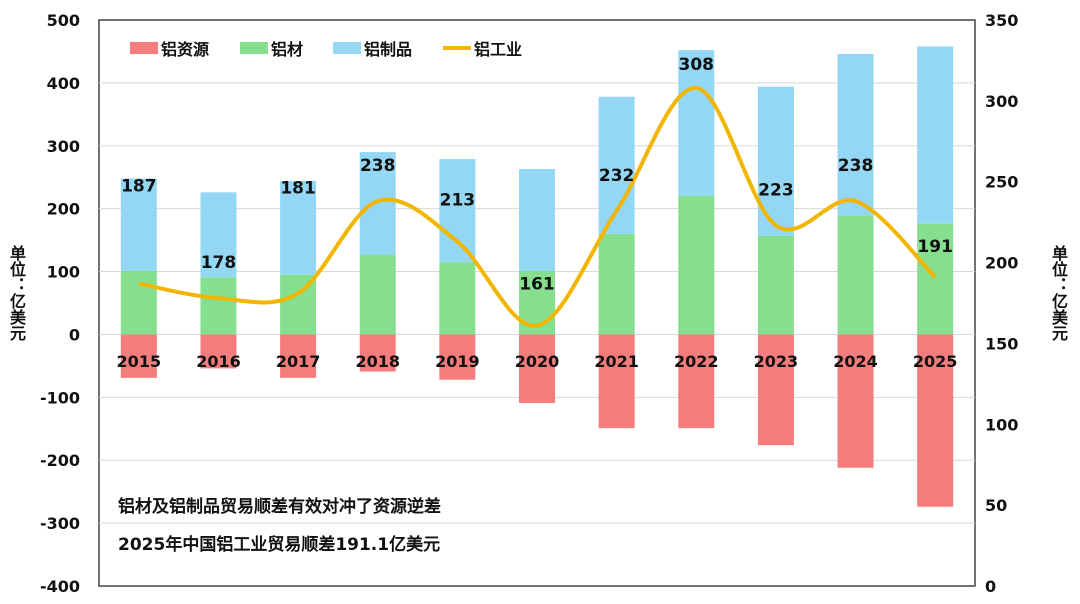 The height and width of the screenshot is (604, 1080). Describe the element at coordinates (139, 361) in the screenshot. I see `x-tick-label: 2015` at that location.